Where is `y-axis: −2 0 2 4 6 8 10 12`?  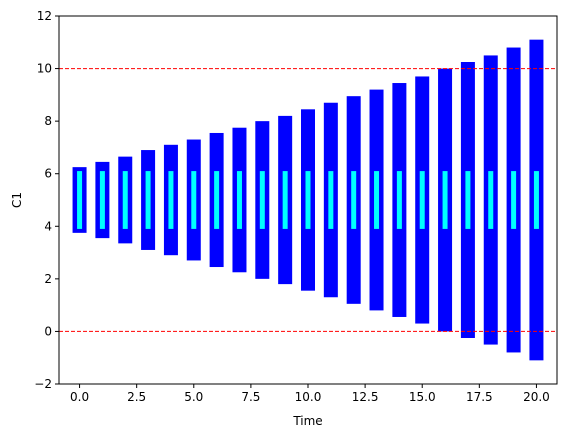 y-axis: −2 0 2 4 6 8 10 12 is located at coordinates (46, 200).